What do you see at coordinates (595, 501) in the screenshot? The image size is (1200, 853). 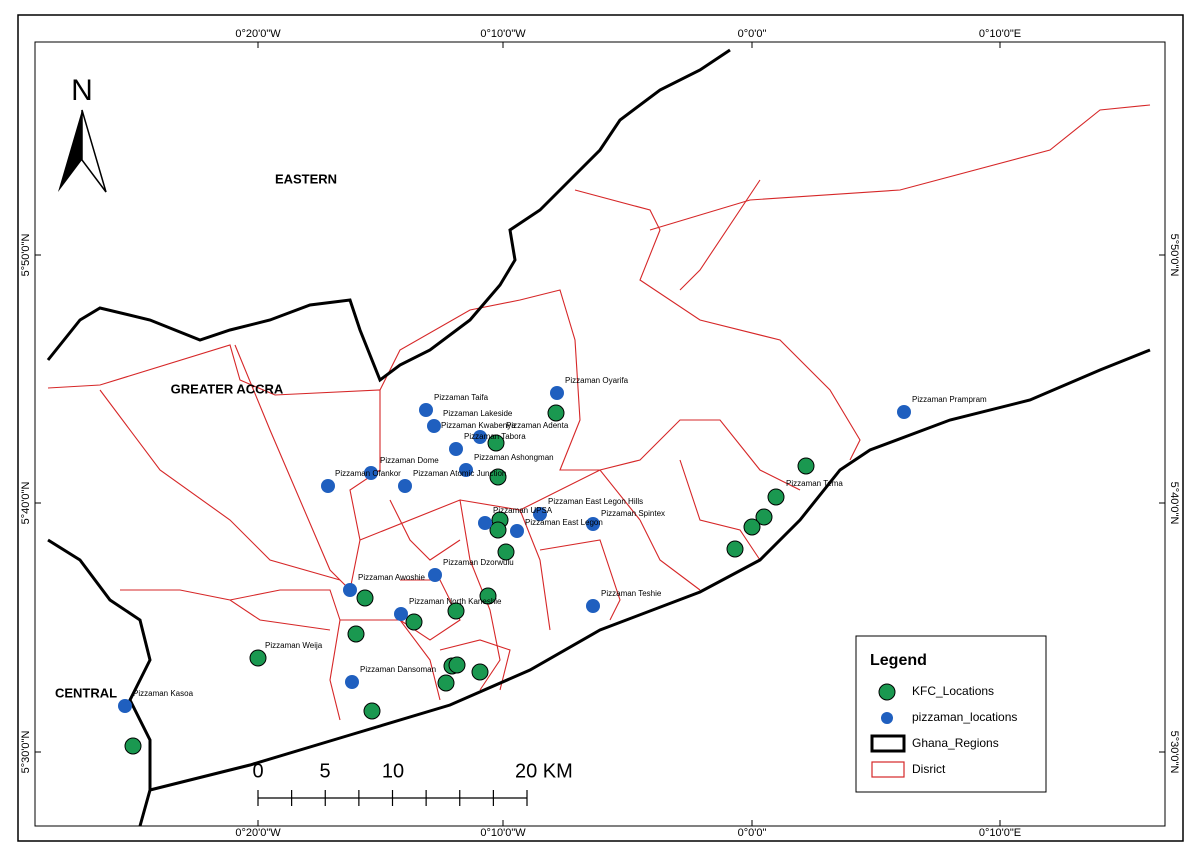 I see `place-label: Pizzaman East Legon Hills` at bounding box center [595, 501].